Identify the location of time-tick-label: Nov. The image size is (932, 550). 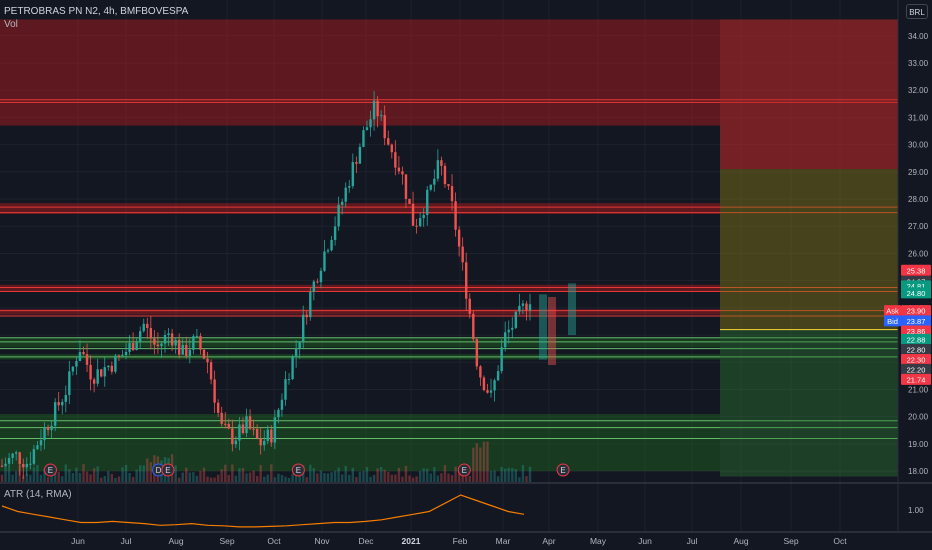
(322, 541).